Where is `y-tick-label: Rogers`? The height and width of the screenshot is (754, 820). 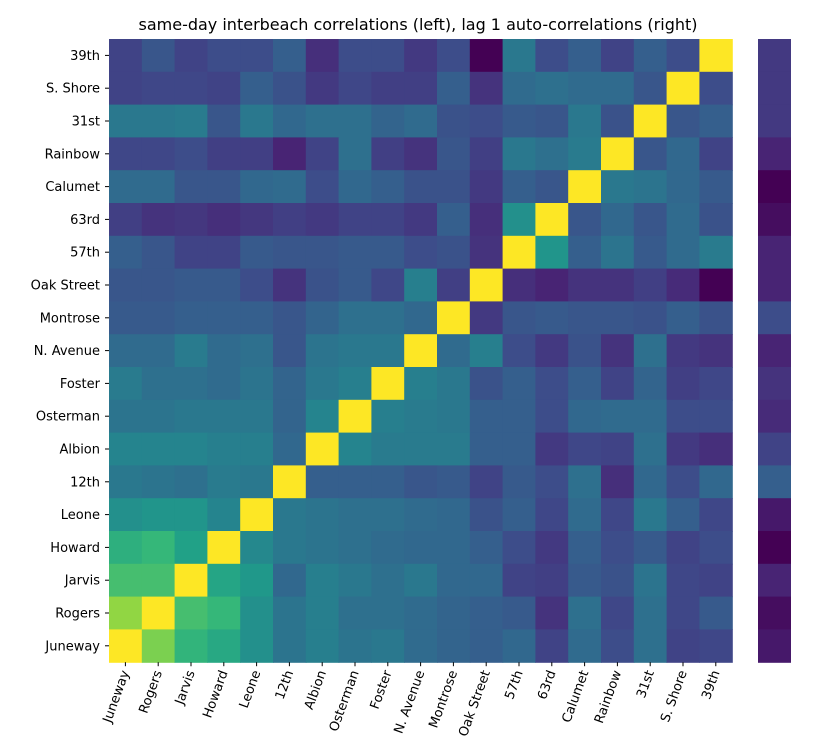 y-tick-label: Rogers is located at coordinates (77, 614).